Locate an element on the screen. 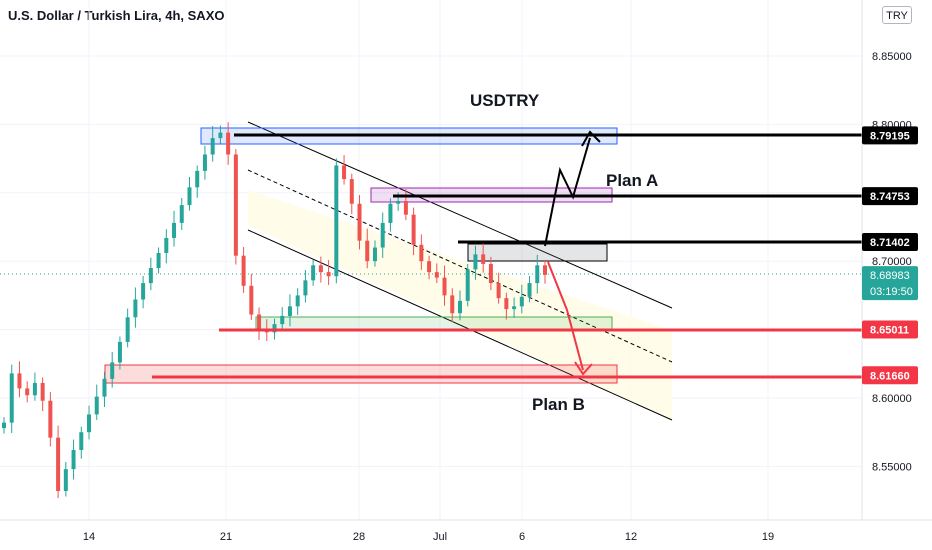 Image resolution: width=932 pixels, height=550 pixels. price-tick-label: 8.60000 is located at coordinates (892, 399).